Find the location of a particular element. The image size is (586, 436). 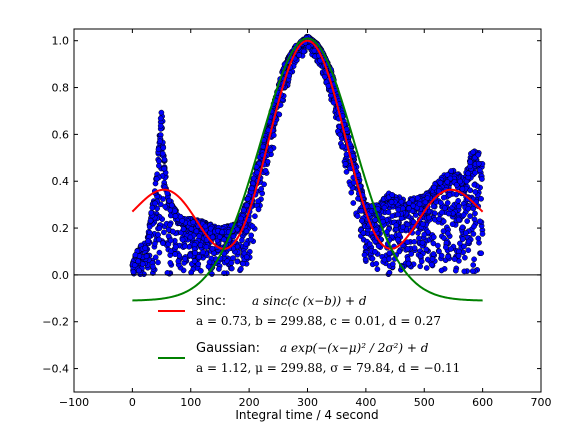

y-tick-label: −0.2 is located at coordinates (55, 322).